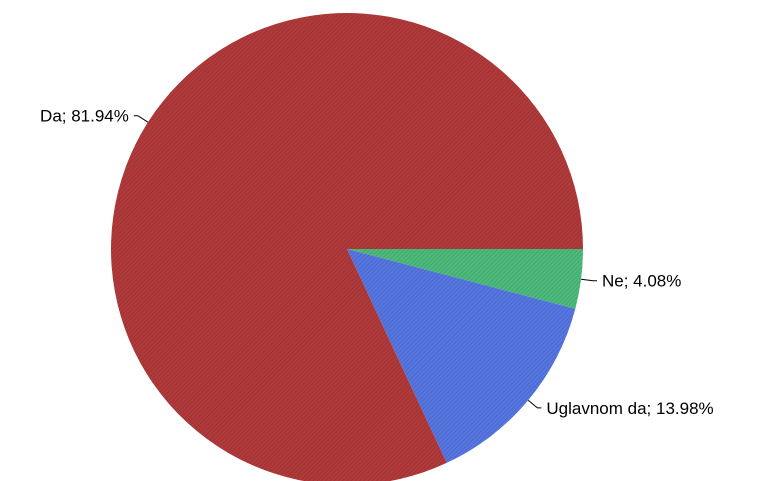 The height and width of the screenshot is (481, 771). Describe the element at coordinates (629, 408) in the screenshot. I see `slice-label-uglavnom-da: Uglavnom da; 13.98%` at that location.